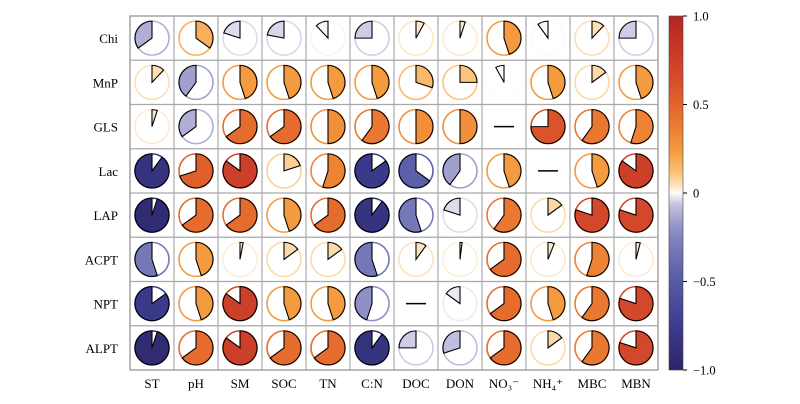 The height and width of the screenshot is (404, 800). I want to click on cell-mnp-ph, so click(196, 82).